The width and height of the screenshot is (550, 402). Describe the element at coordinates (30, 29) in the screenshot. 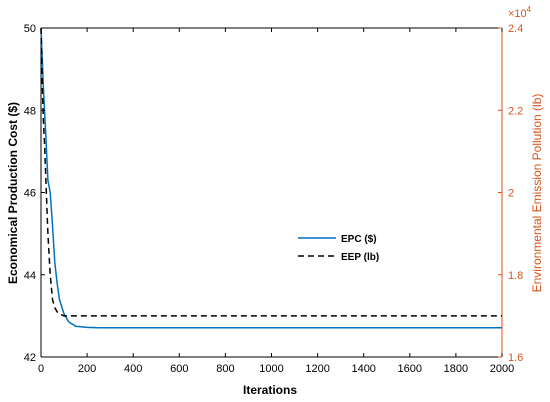

I see `y-left-tick-label: 50` at that location.